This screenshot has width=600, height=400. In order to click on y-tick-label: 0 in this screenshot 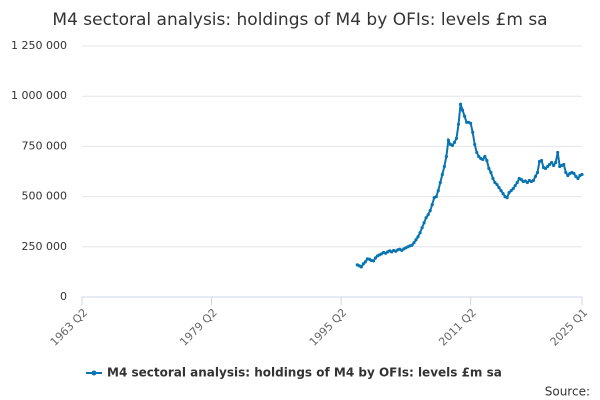, I will do `click(63, 296)`.